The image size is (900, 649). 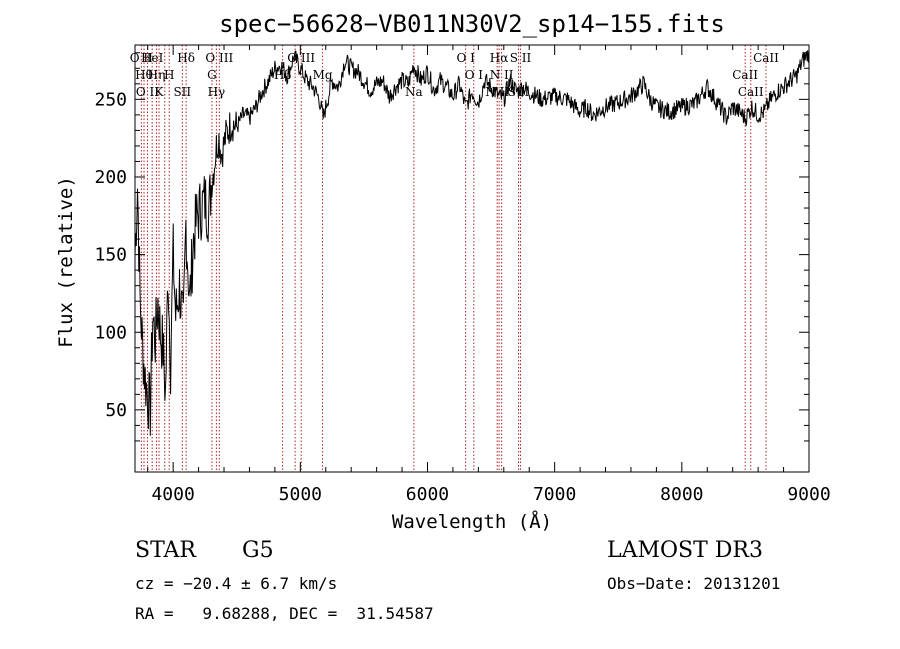 I want to click on line-marker-label: K, so click(x=160, y=92).